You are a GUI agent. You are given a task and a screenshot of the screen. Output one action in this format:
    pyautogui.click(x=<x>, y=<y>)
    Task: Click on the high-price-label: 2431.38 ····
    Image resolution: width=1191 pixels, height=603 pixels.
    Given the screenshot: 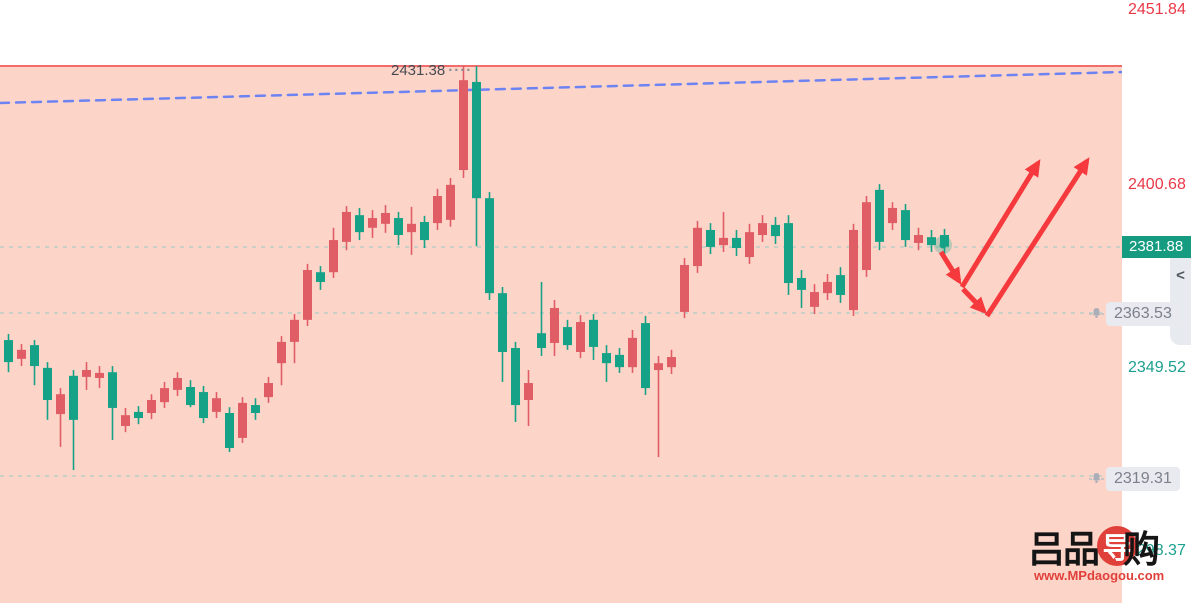 What is the action you would take?
    pyautogui.click(x=431, y=70)
    